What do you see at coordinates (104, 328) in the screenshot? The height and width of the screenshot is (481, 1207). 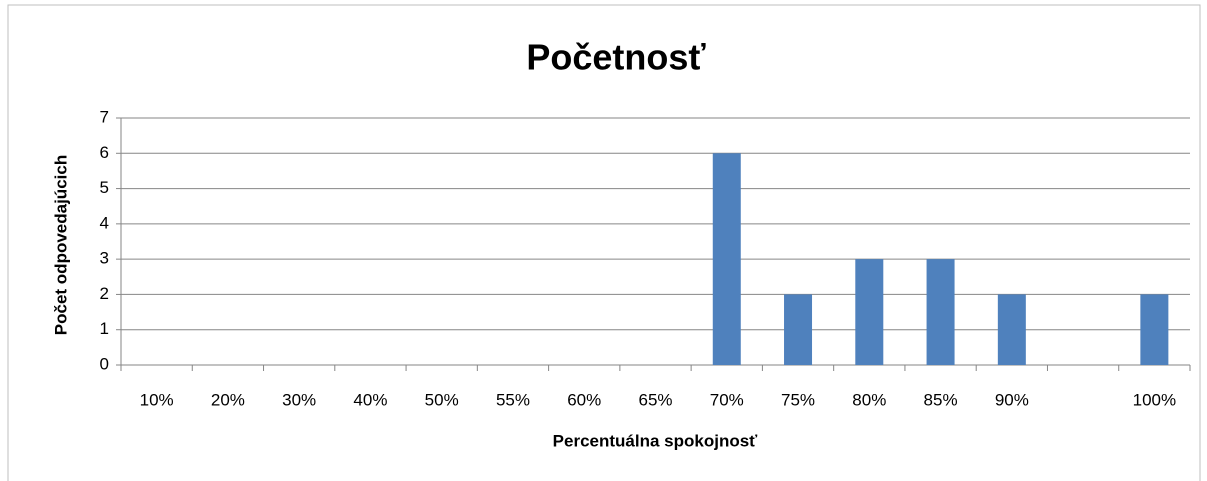 I see `y-tick-label: 1` at bounding box center [104, 328].